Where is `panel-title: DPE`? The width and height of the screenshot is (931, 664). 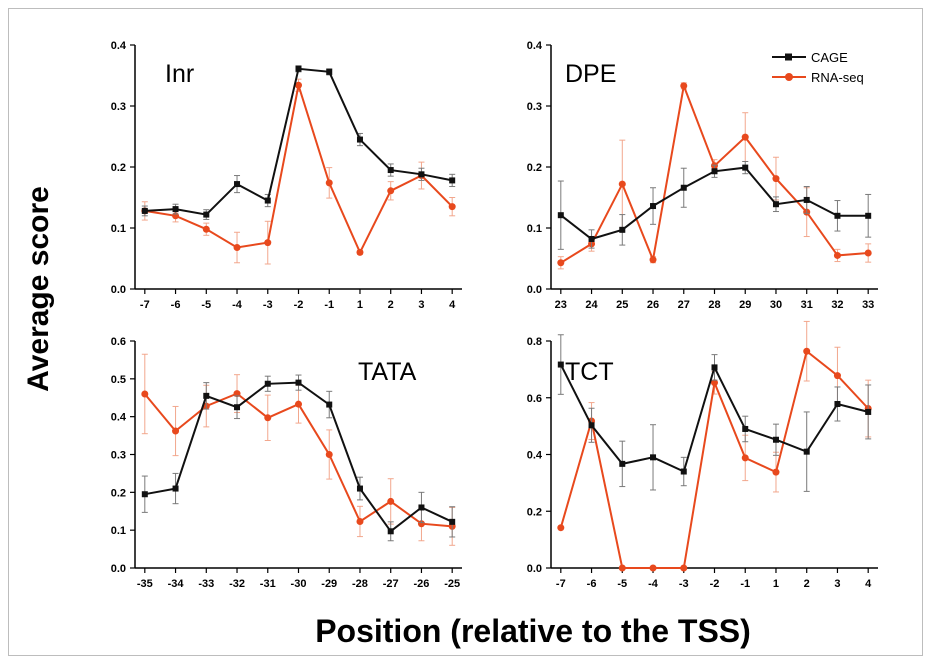
panel-title: DPE is located at coordinates (590, 74).